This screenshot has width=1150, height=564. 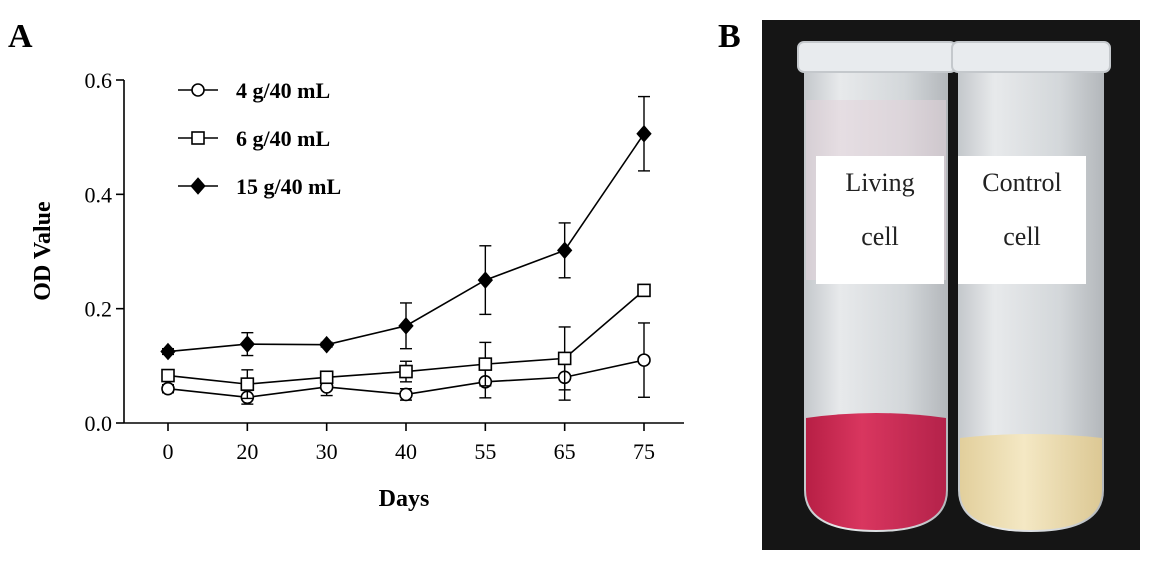 I want to click on panel-label-a: A, so click(x=20, y=36).